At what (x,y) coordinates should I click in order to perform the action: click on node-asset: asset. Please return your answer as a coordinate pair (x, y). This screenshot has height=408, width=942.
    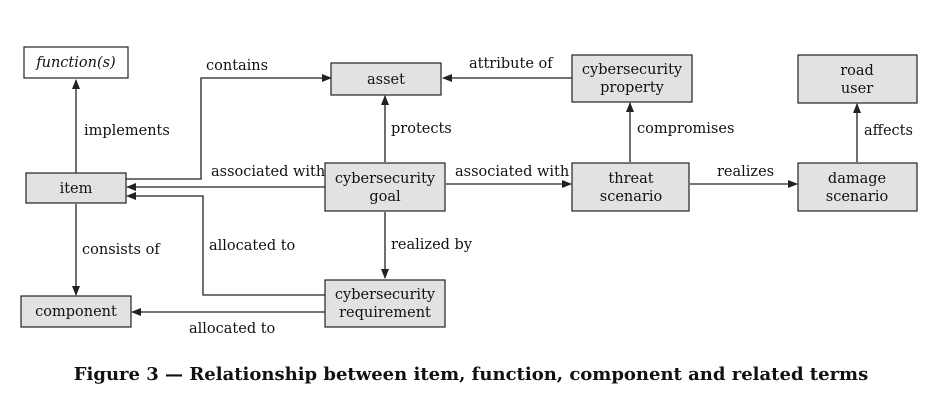
    Looking at the image, I should click on (386, 79).